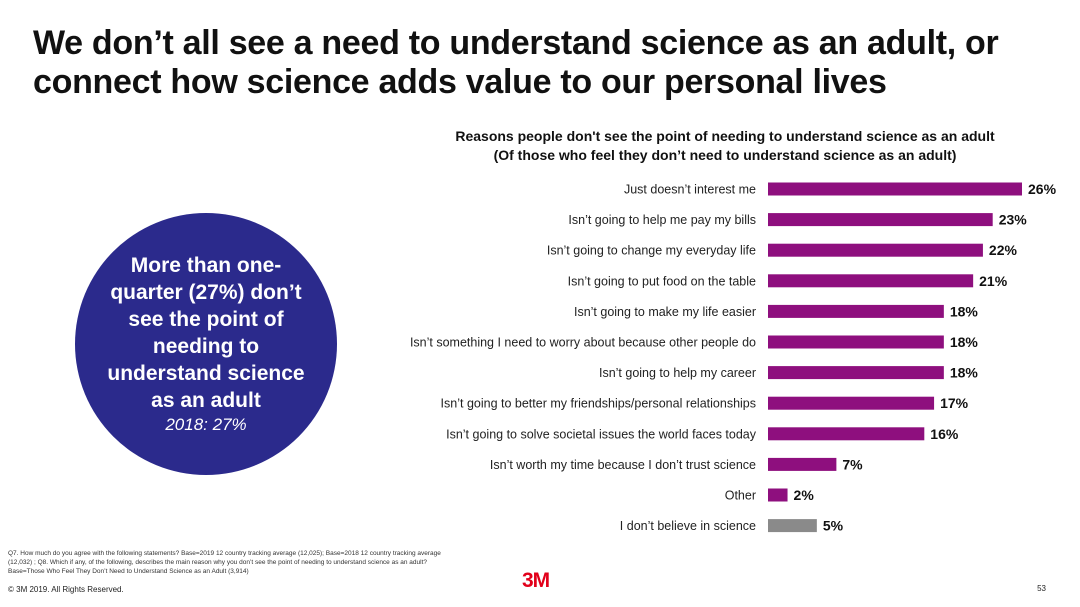 This screenshot has width=1080, height=607. I want to click on value-label: 26%, so click(1042, 189).